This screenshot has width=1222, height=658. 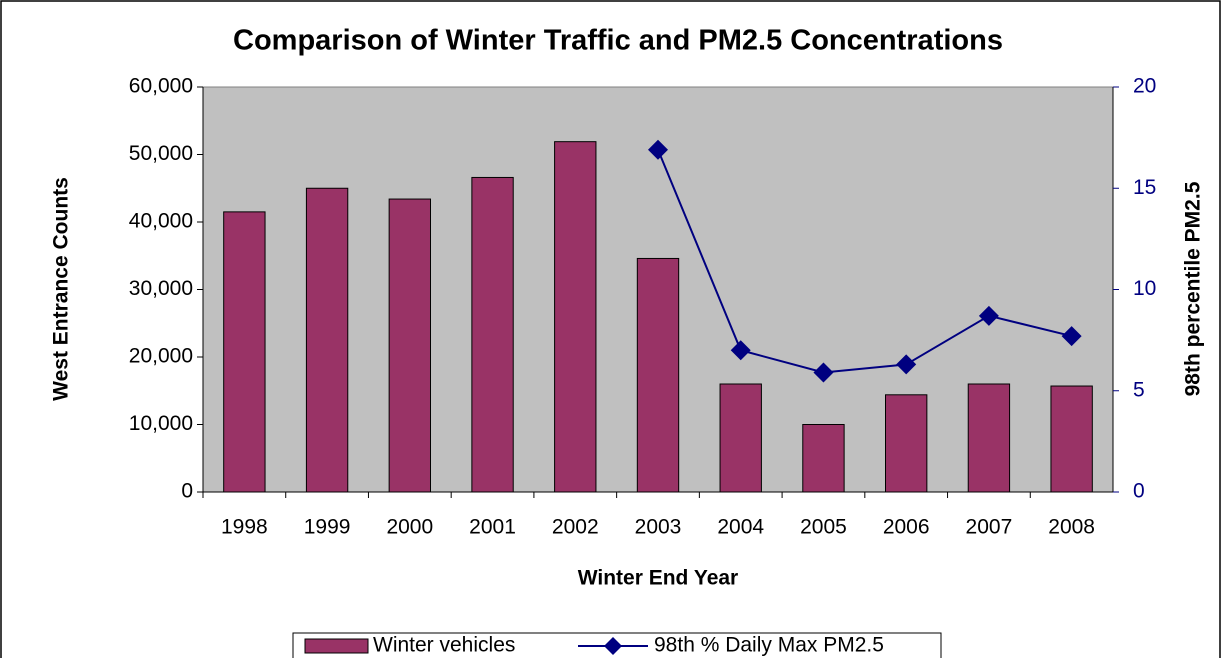 What do you see at coordinates (1139, 389) in the screenshot?
I see `y2-tick-label: 5` at bounding box center [1139, 389].